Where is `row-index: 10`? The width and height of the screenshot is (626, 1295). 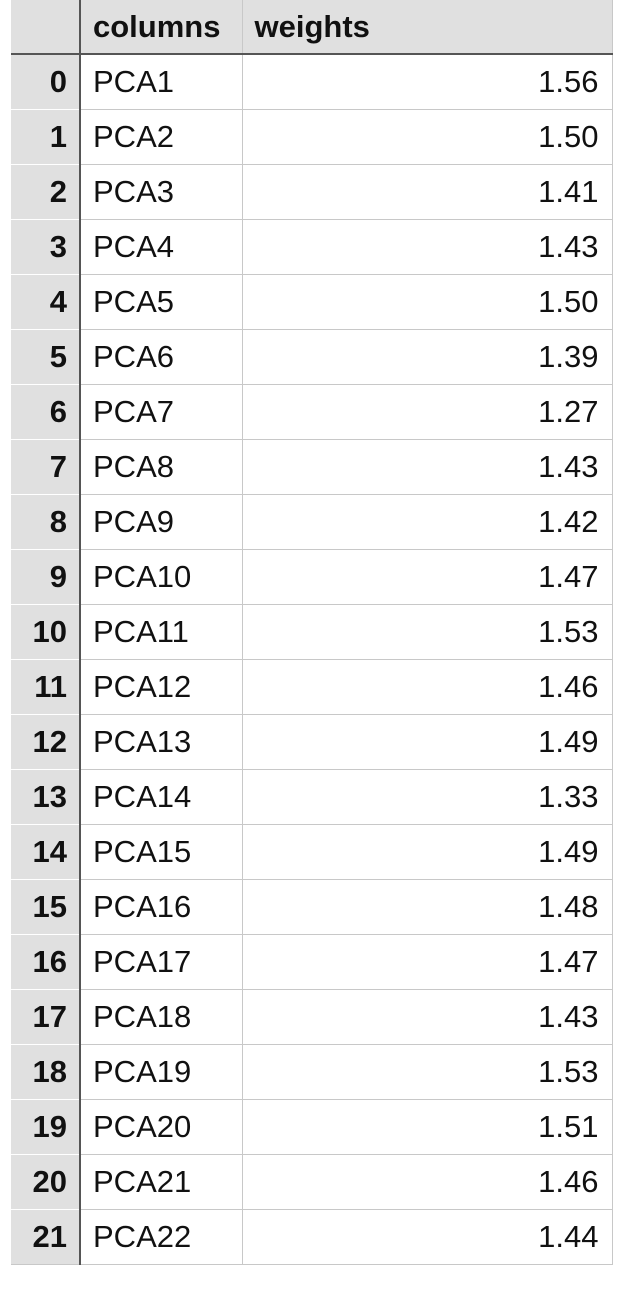 row-index: 10 is located at coordinates (46, 632).